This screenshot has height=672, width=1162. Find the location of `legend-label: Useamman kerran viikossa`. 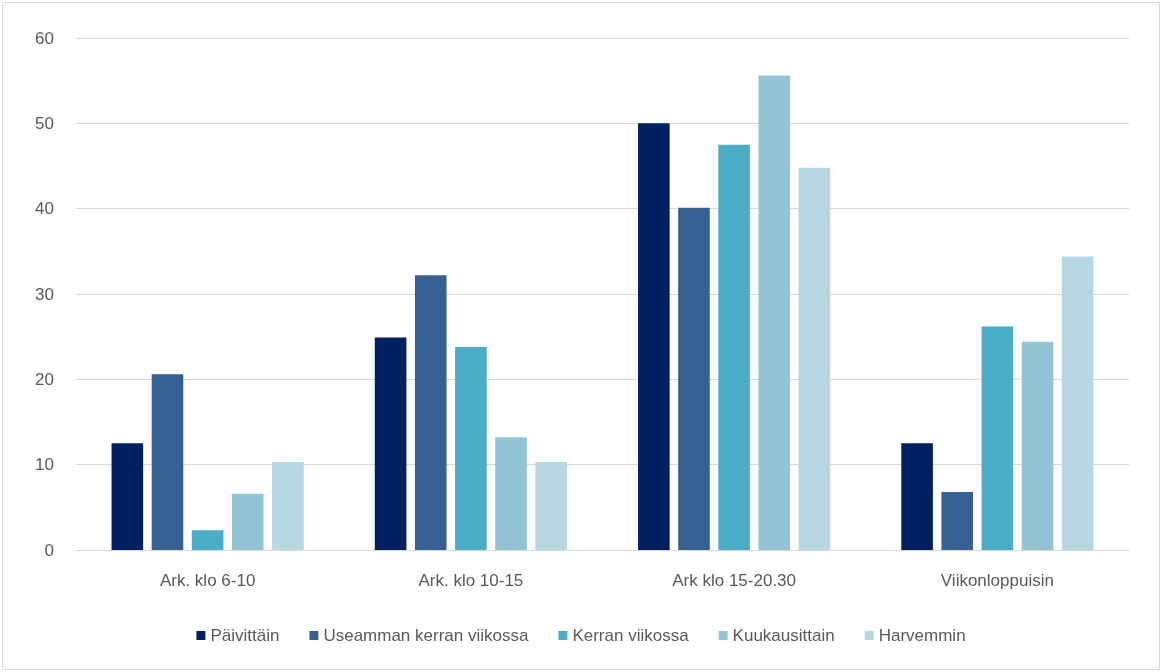

legend-label: Useamman kerran viikossa is located at coordinates (426, 635).